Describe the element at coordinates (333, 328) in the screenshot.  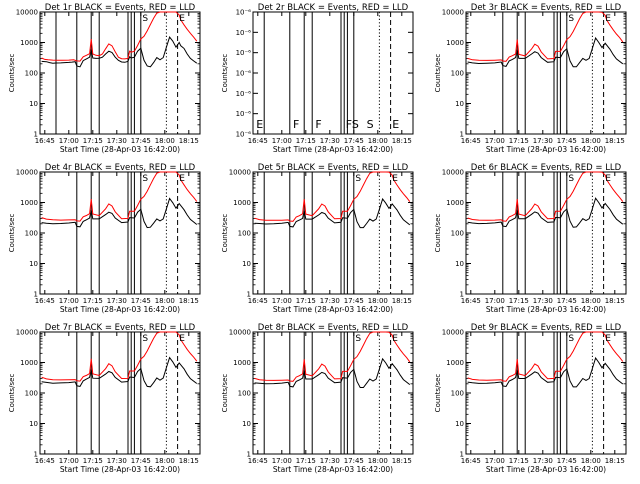
I see `panel-title: Det 8r BLACK = Events, RED = LLD` at that location.